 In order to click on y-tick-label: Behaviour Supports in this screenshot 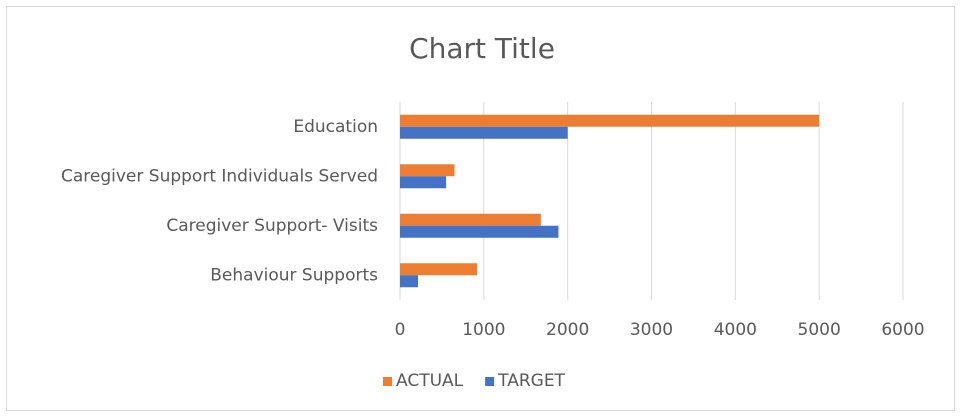, I will do `click(294, 275)`.